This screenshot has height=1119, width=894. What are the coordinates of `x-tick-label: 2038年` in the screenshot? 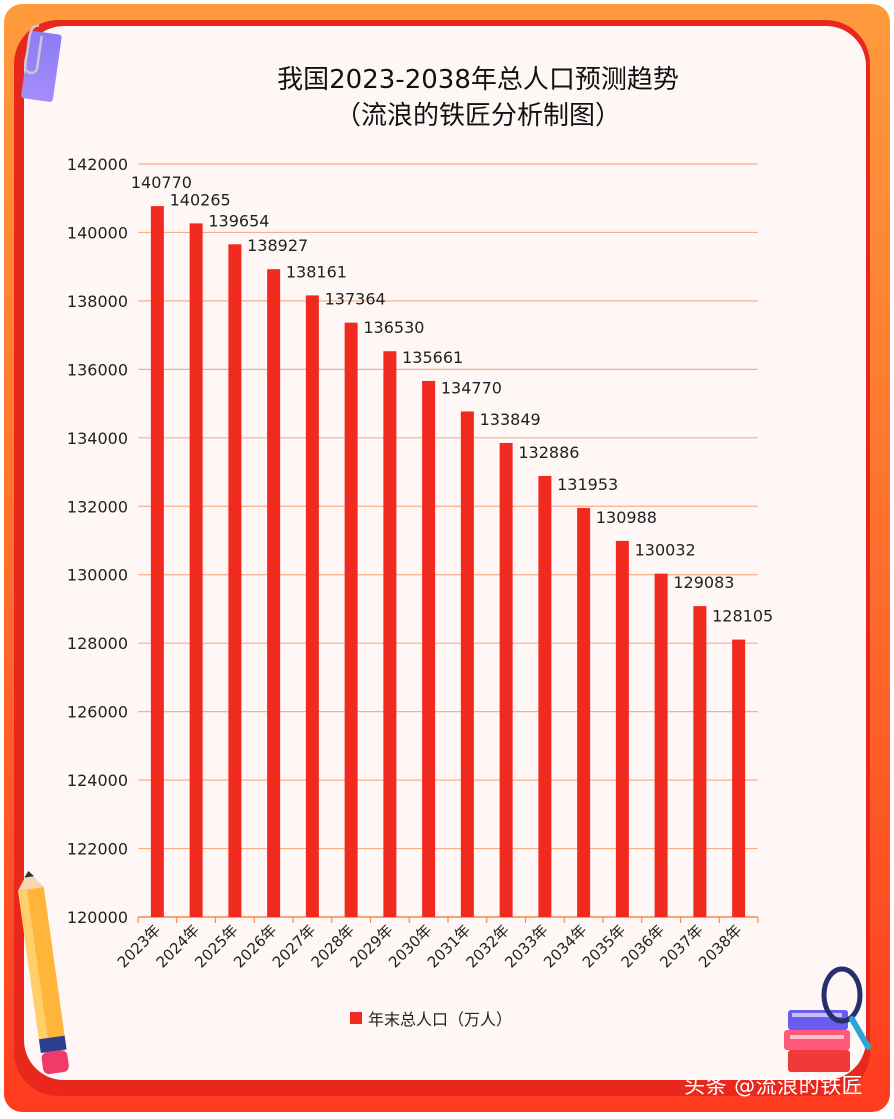 It's located at (720, 946).